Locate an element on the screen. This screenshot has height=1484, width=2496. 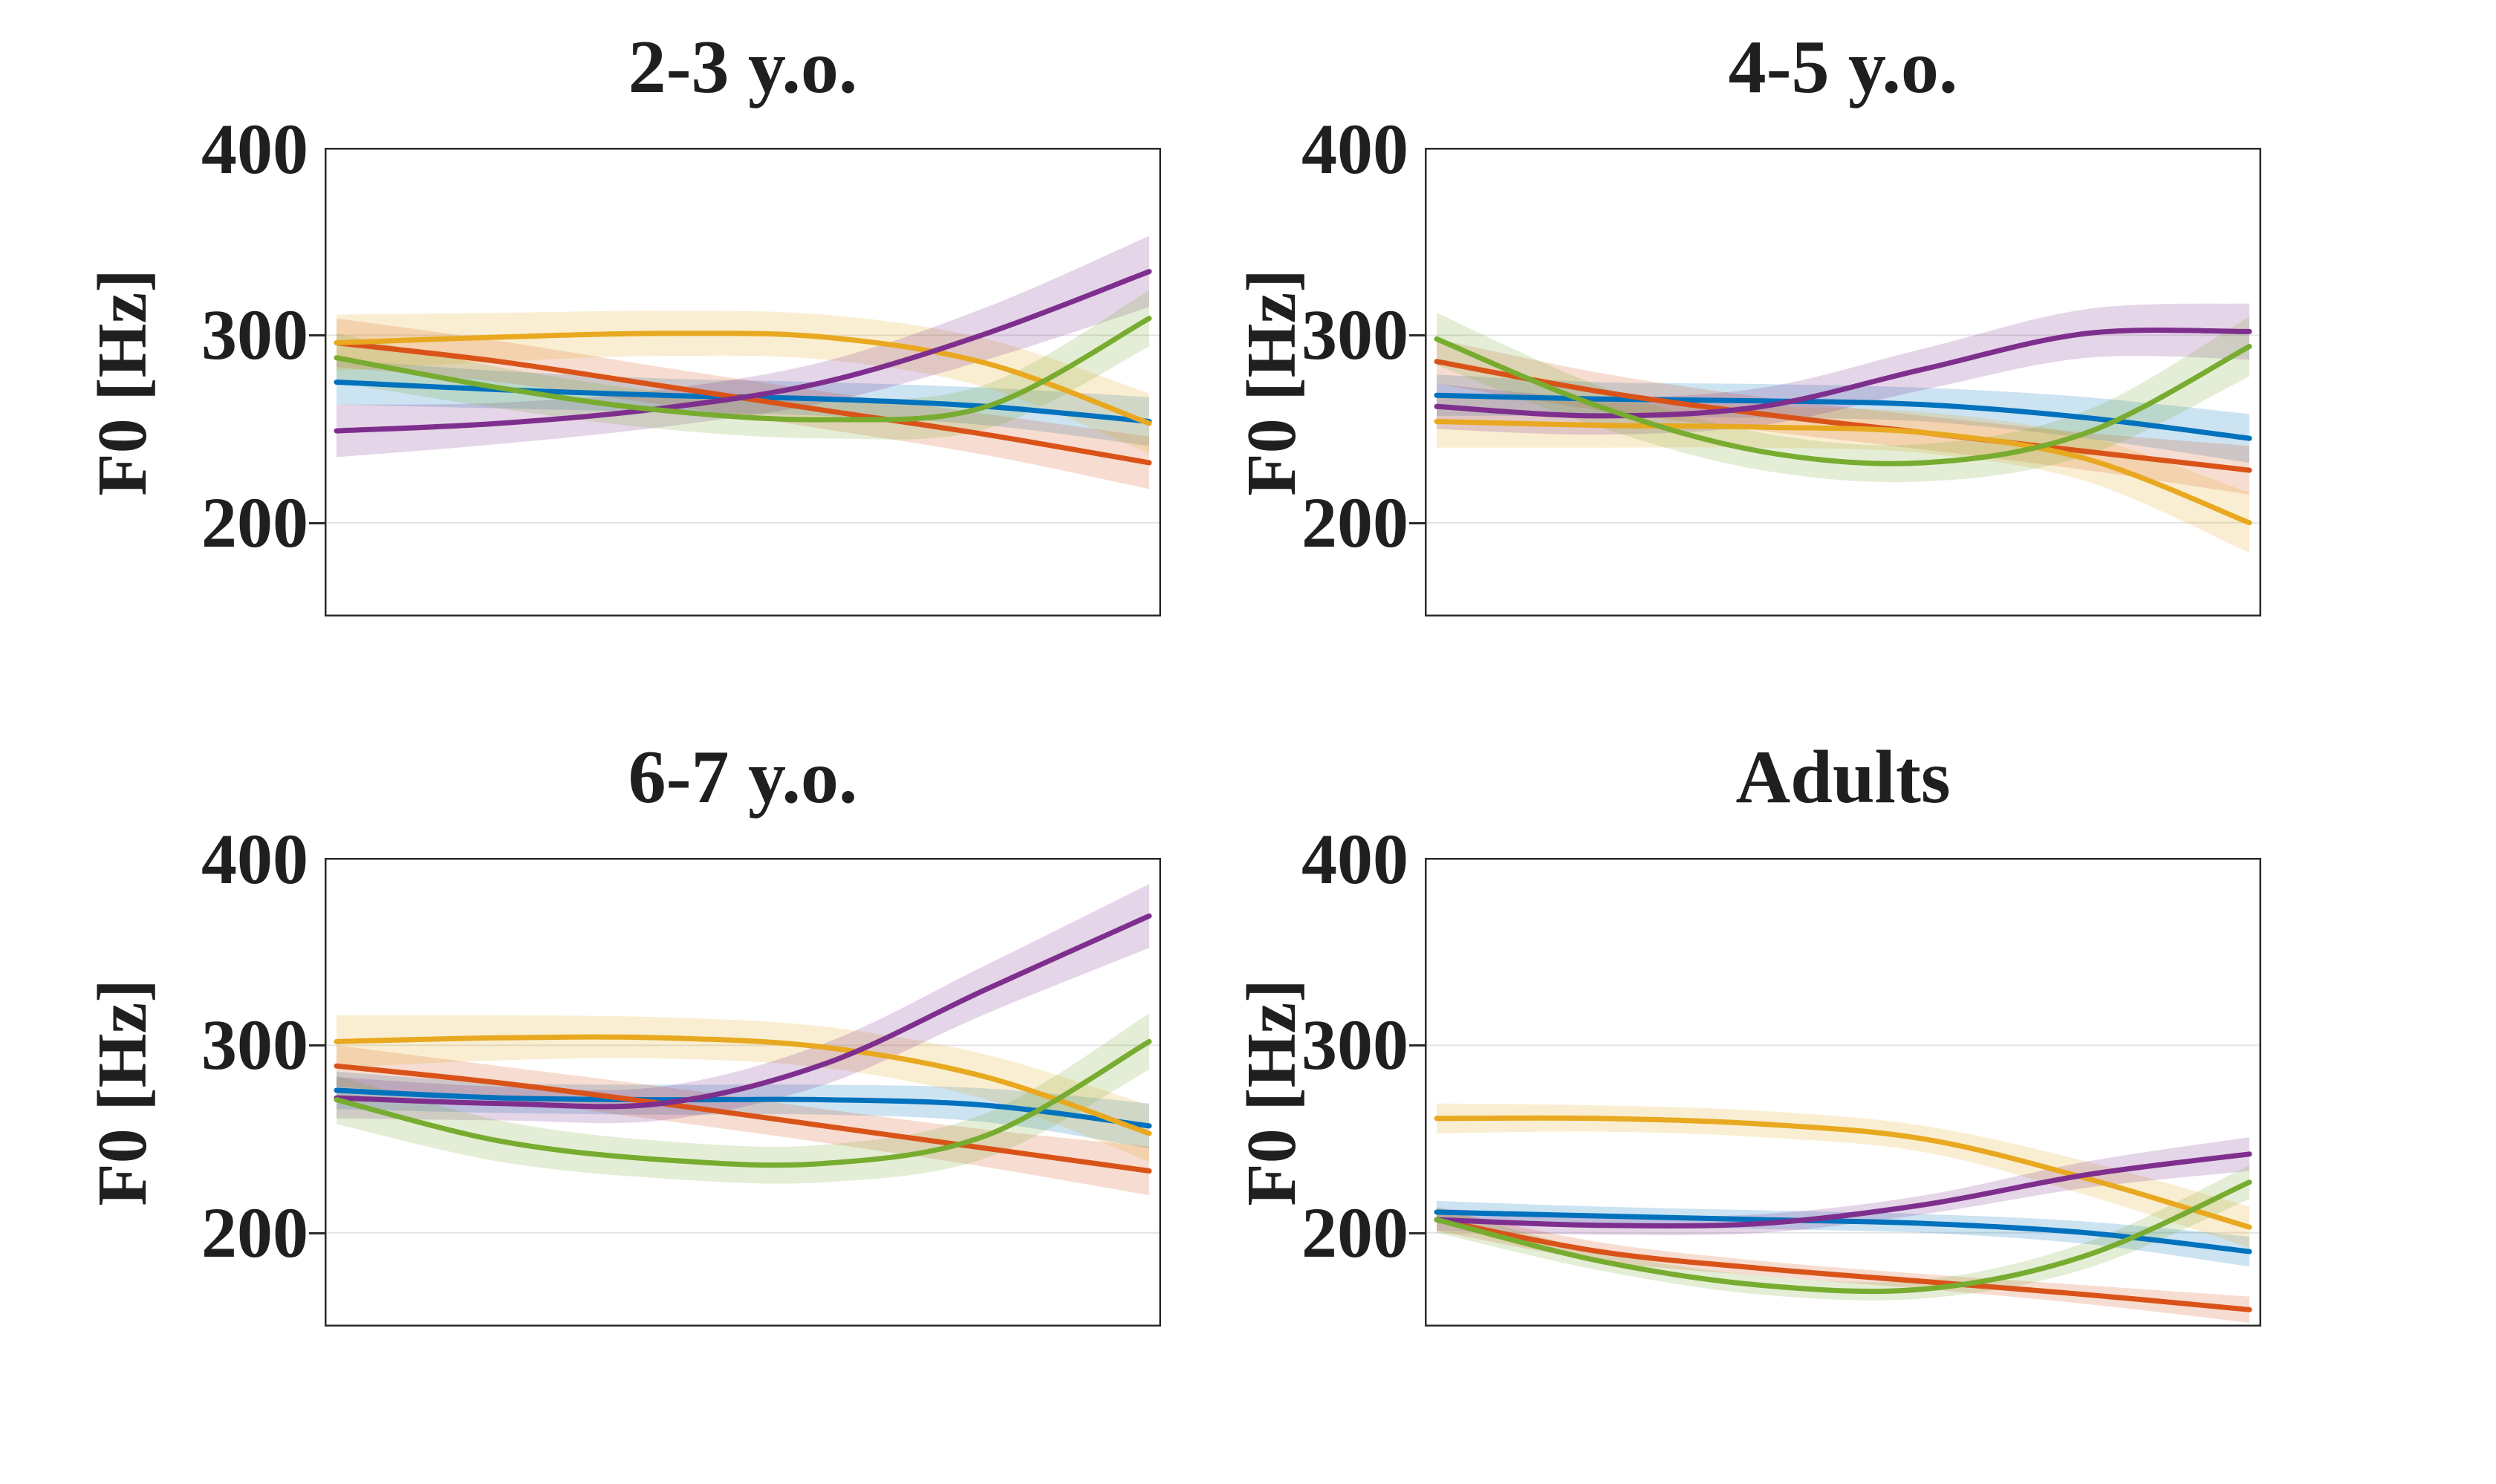
plot-area-6-7-y-o is located at coordinates (743, 1092).